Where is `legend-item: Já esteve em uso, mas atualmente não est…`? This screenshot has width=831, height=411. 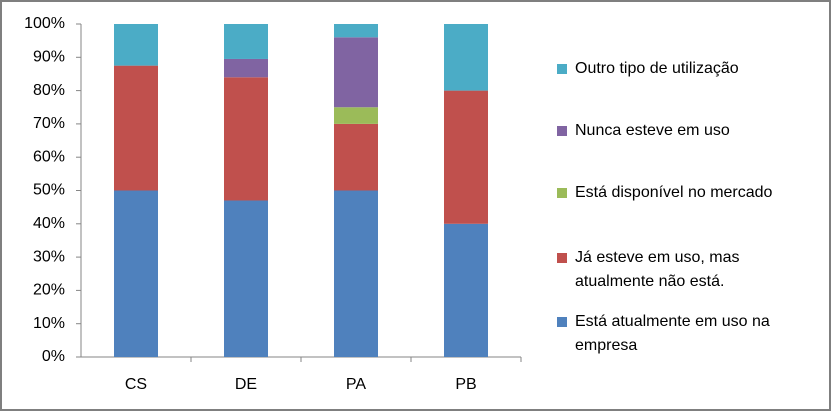 legend-item: Já esteve em uso, mas atualmente não est… is located at coordinates (689, 270).